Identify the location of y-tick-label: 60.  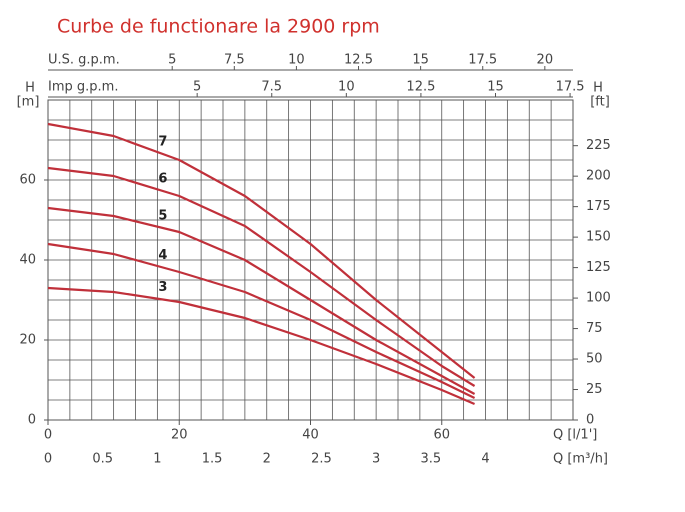
(27, 180).